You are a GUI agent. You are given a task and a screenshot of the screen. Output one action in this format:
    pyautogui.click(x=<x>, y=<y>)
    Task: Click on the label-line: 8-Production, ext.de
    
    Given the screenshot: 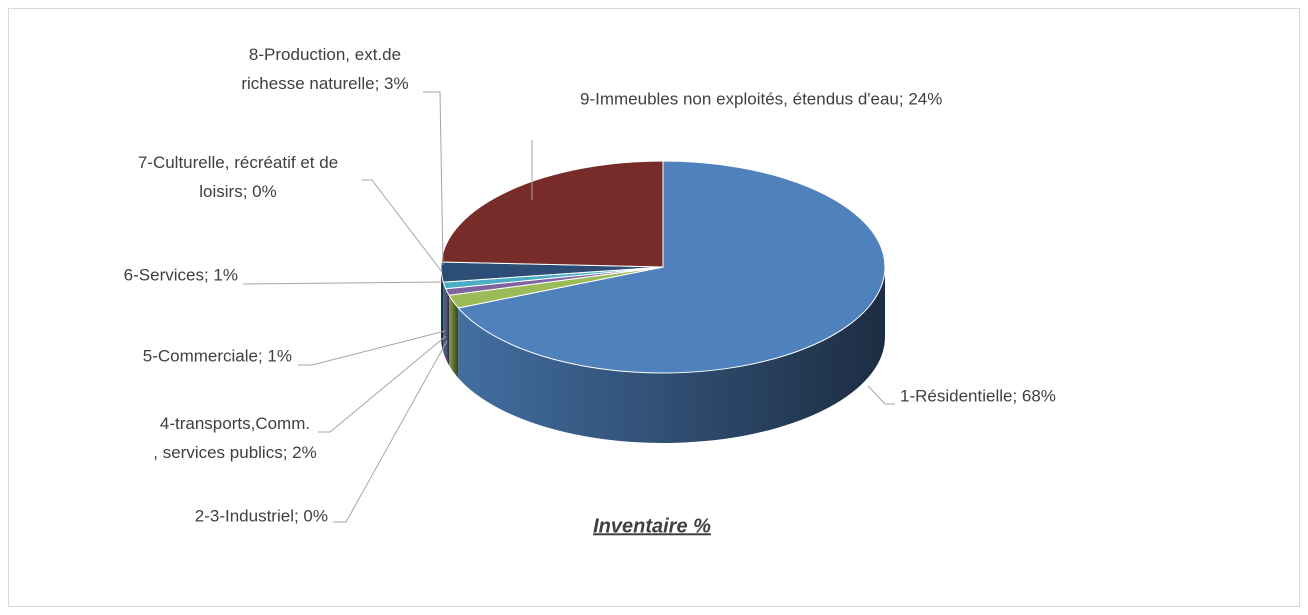 What is the action you would take?
    pyautogui.click(x=325, y=54)
    